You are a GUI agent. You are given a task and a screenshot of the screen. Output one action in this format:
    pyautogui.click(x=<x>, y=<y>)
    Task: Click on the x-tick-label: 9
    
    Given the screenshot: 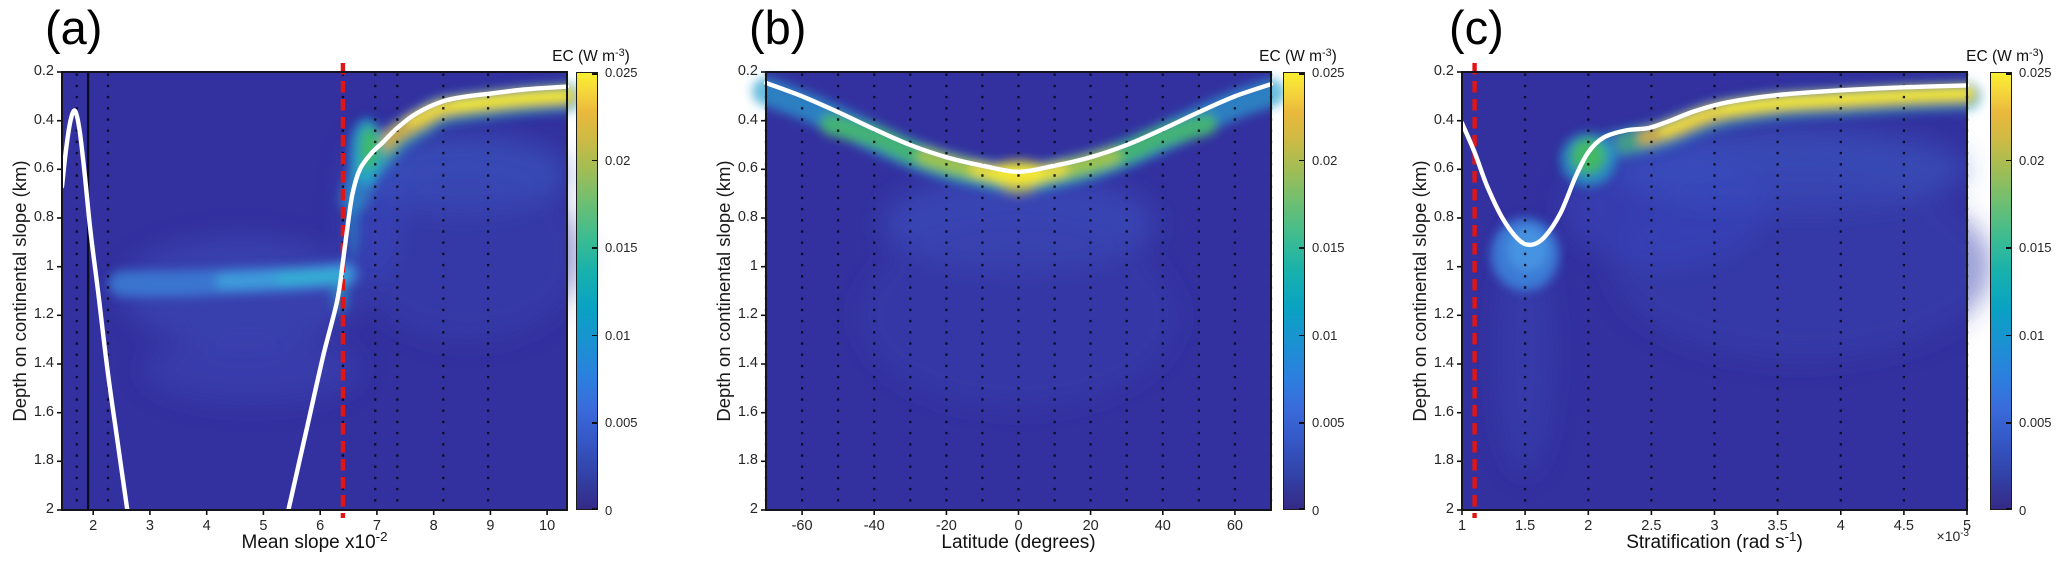 What is the action you would take?
    pyautogui.click(x=490, y=526)
    